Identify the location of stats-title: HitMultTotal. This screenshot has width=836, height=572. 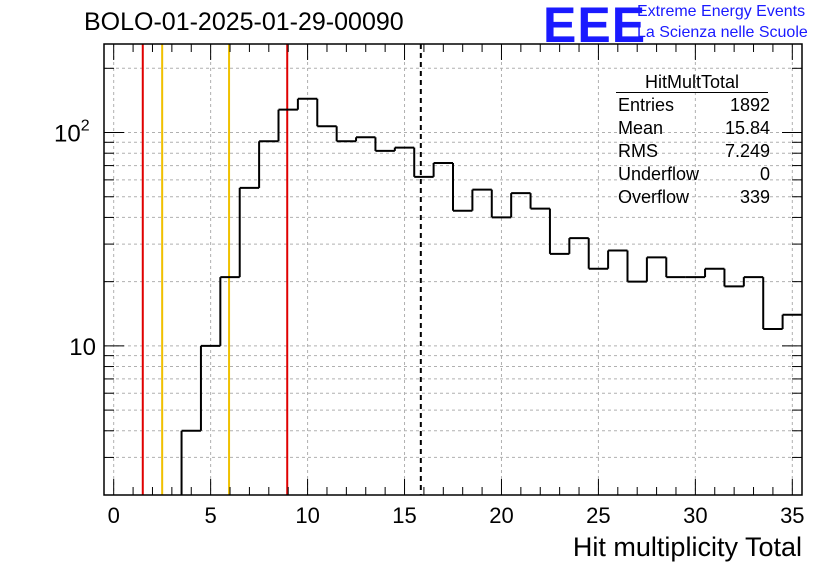
(692, 82).